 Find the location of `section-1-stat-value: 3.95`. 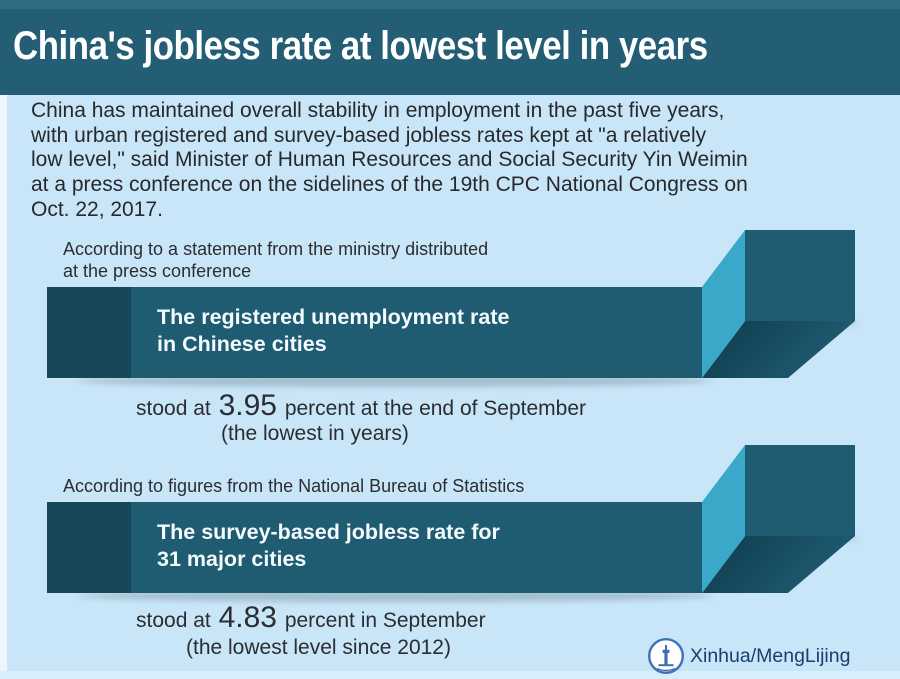

section-1-stat-value: 3.95 is located at coordinates (247, 405).